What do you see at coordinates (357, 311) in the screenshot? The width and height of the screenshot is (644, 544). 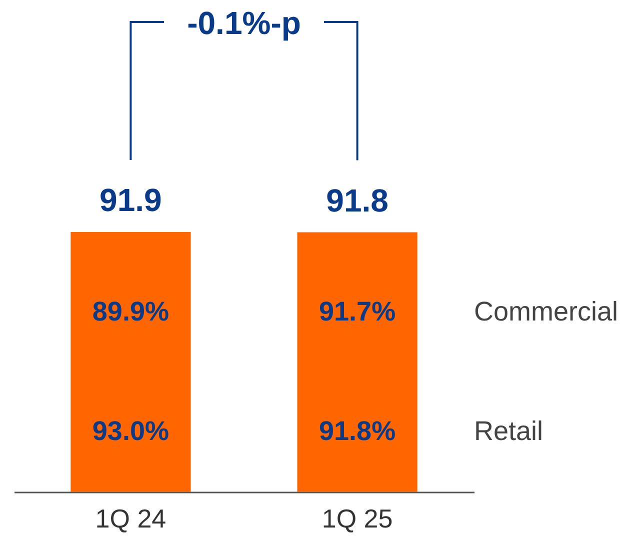 I see `annotation: 91.7%` at bounding box center [357, 311].